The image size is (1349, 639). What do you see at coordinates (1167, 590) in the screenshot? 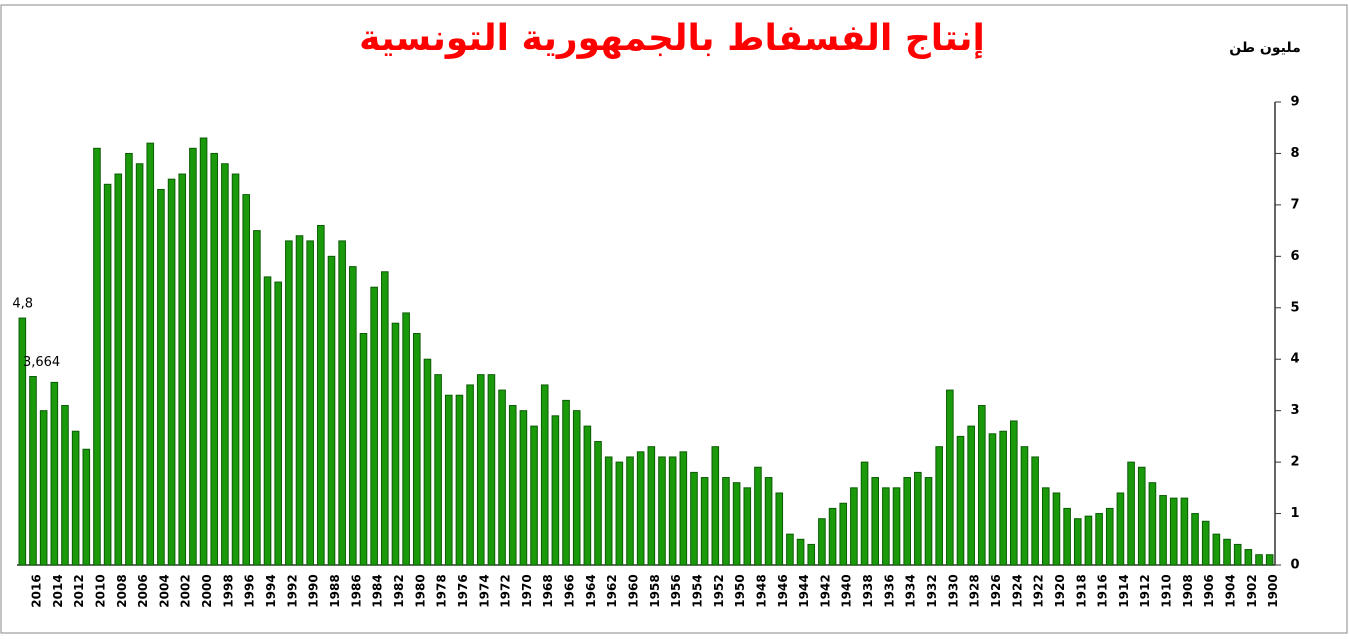
I see `x-tick-label: 1910` at bounding box center [1167, 590].